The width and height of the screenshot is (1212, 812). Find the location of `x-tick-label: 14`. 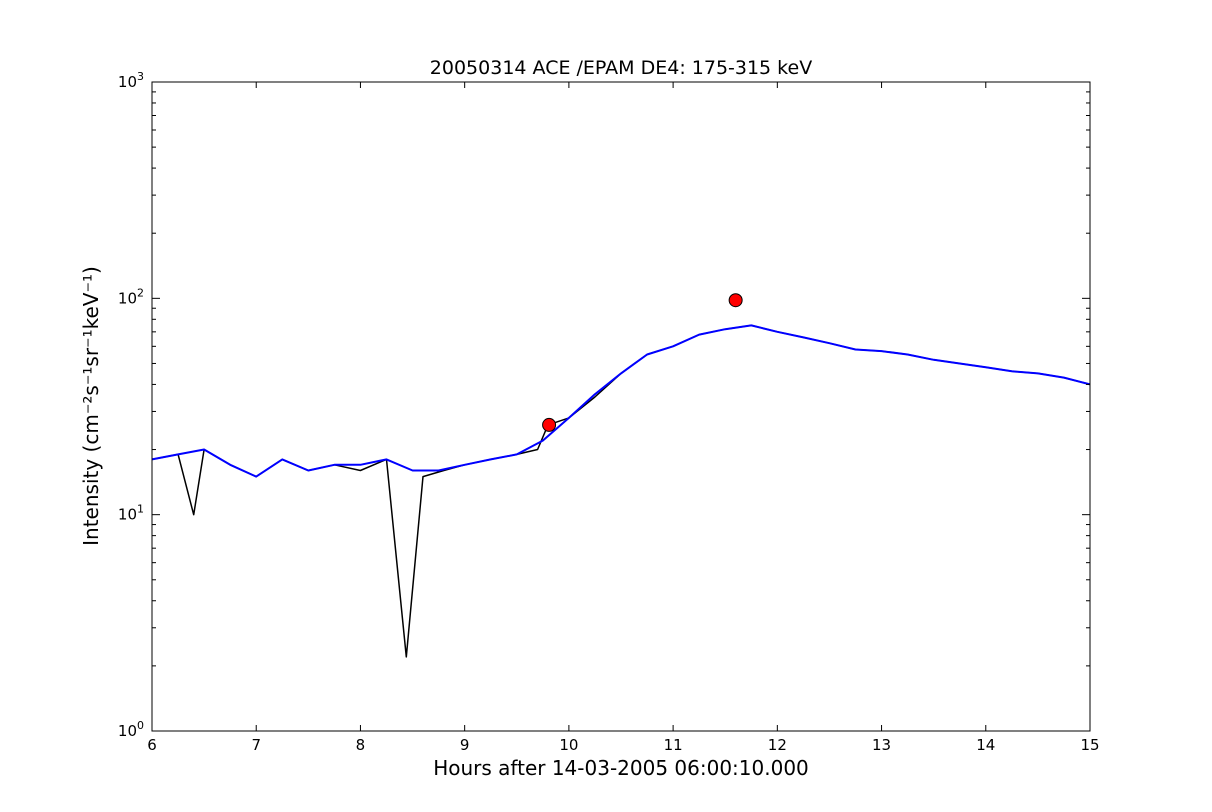

x-tick-label: 14 is located at coordinates (985, 745).